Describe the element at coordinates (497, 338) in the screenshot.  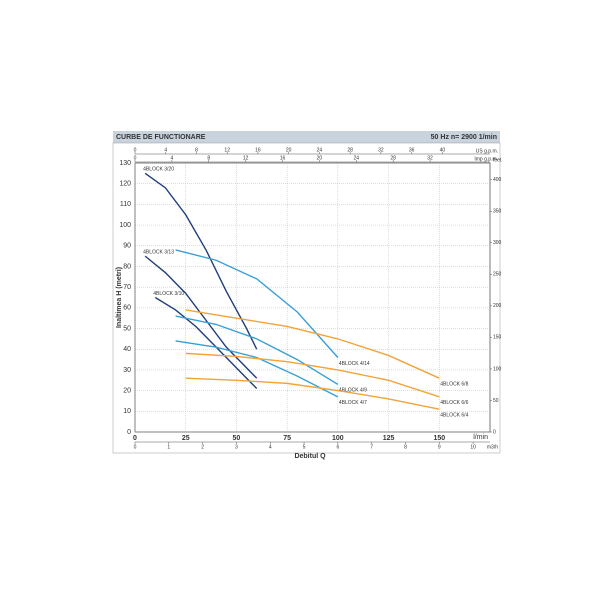
I see `right-tick-label: 150` at that location.